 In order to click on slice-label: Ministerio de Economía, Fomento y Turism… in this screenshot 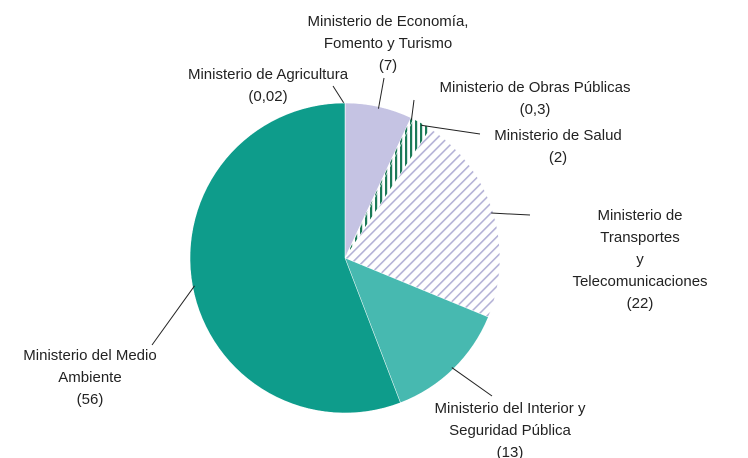, I will do `click(388, 44)`.